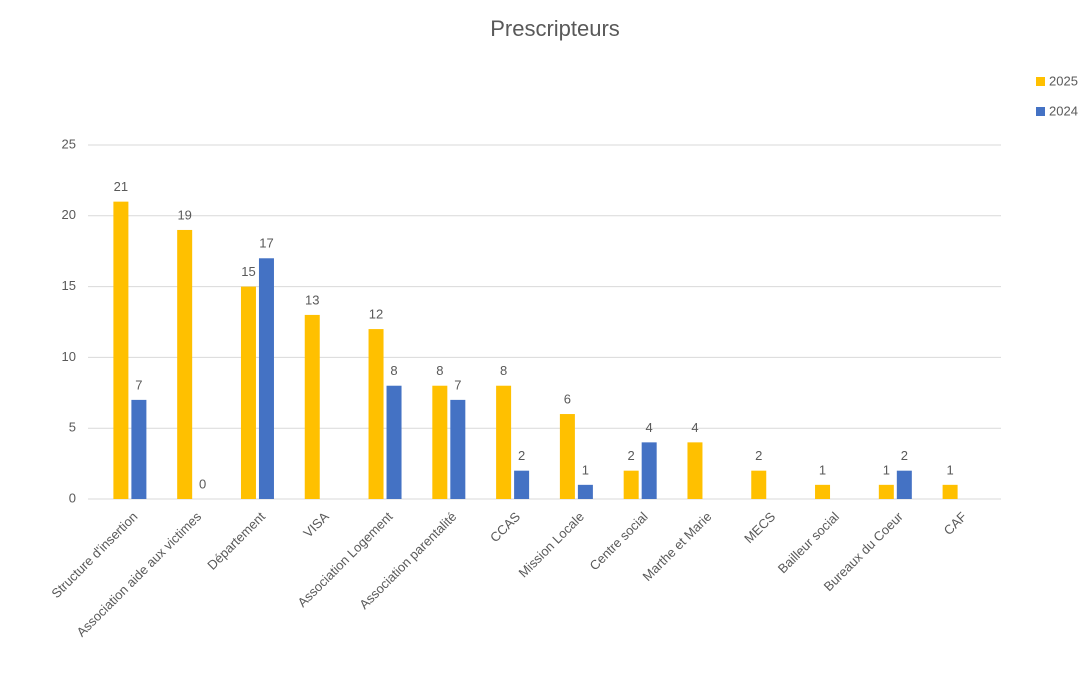 This screenshot has width=1091, height=686. I want to click on x-tick-label: Centre social, so click(618, 541).